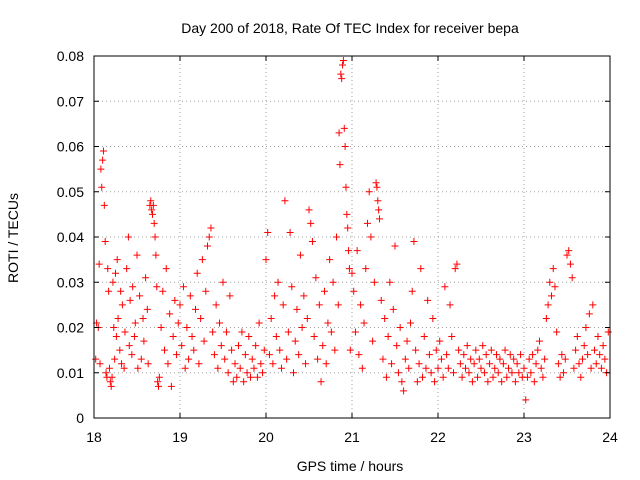 Image resolution: width=640 pixels, height=480 pixels. Describe the element at coordinates (70, 328) in the screenshot. I see `y-tick-label: 0.02` at that location.